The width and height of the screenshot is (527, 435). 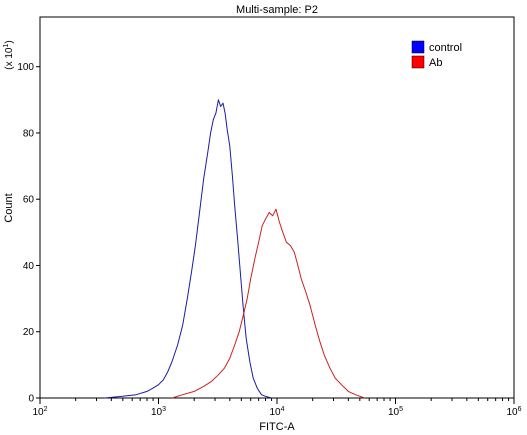 What do you see at coordinates (395, 412) in the screenshot?
I see `x-tick-label: 10⁵` at bounding box center [395, 412].